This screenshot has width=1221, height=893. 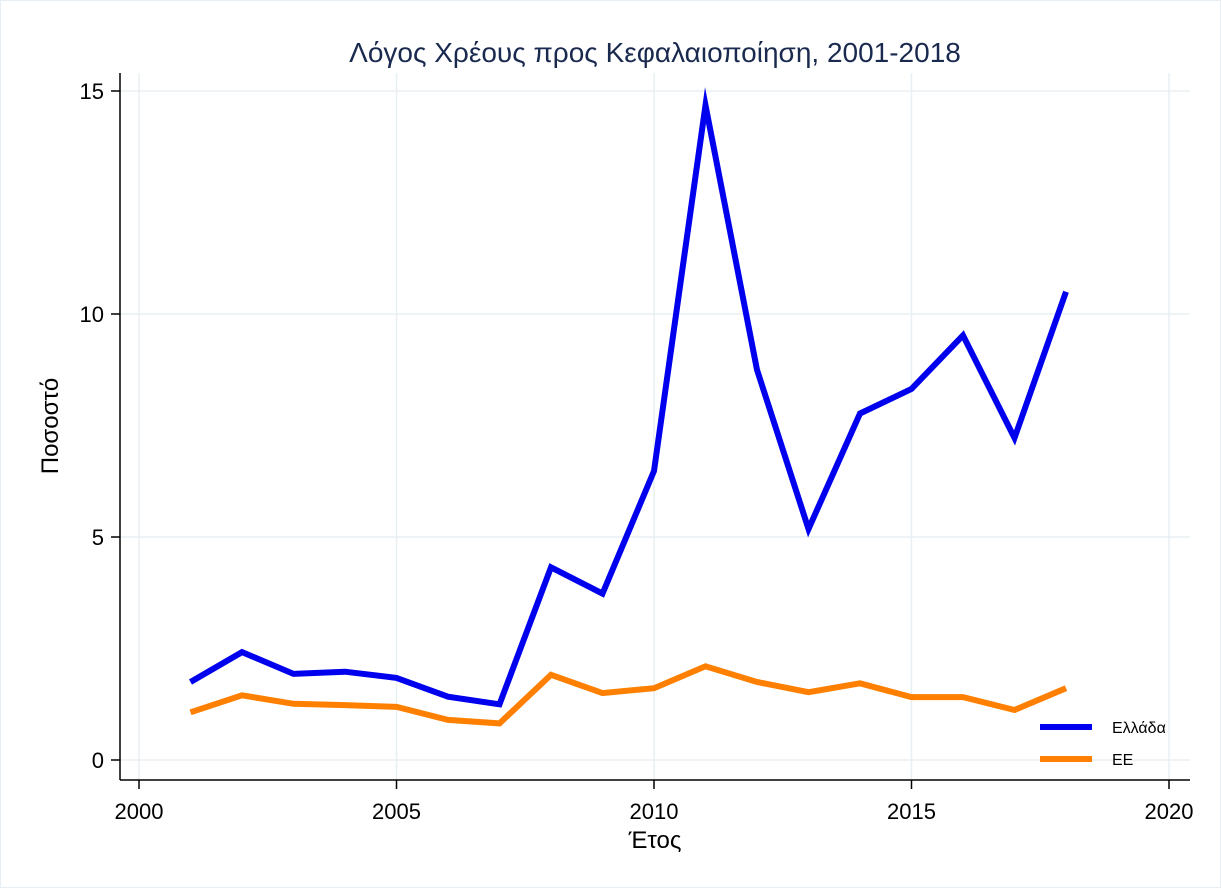 What do you see at coordinates (139, 811) in the screenshot?
I see `x-tick-label: 2000` at bounding box center [139, 811].